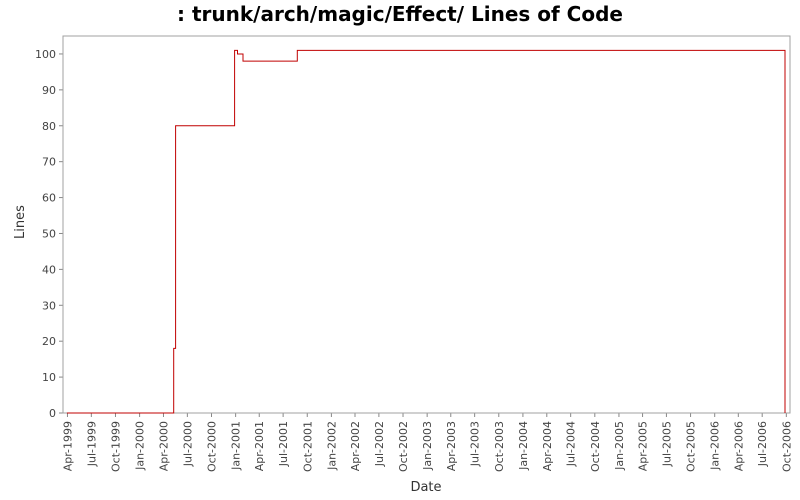  What do you see at coordinates (140, 446) in the screenshot?
I see `x-tick-label: Jan-2000` at bounding box center [140, 446].